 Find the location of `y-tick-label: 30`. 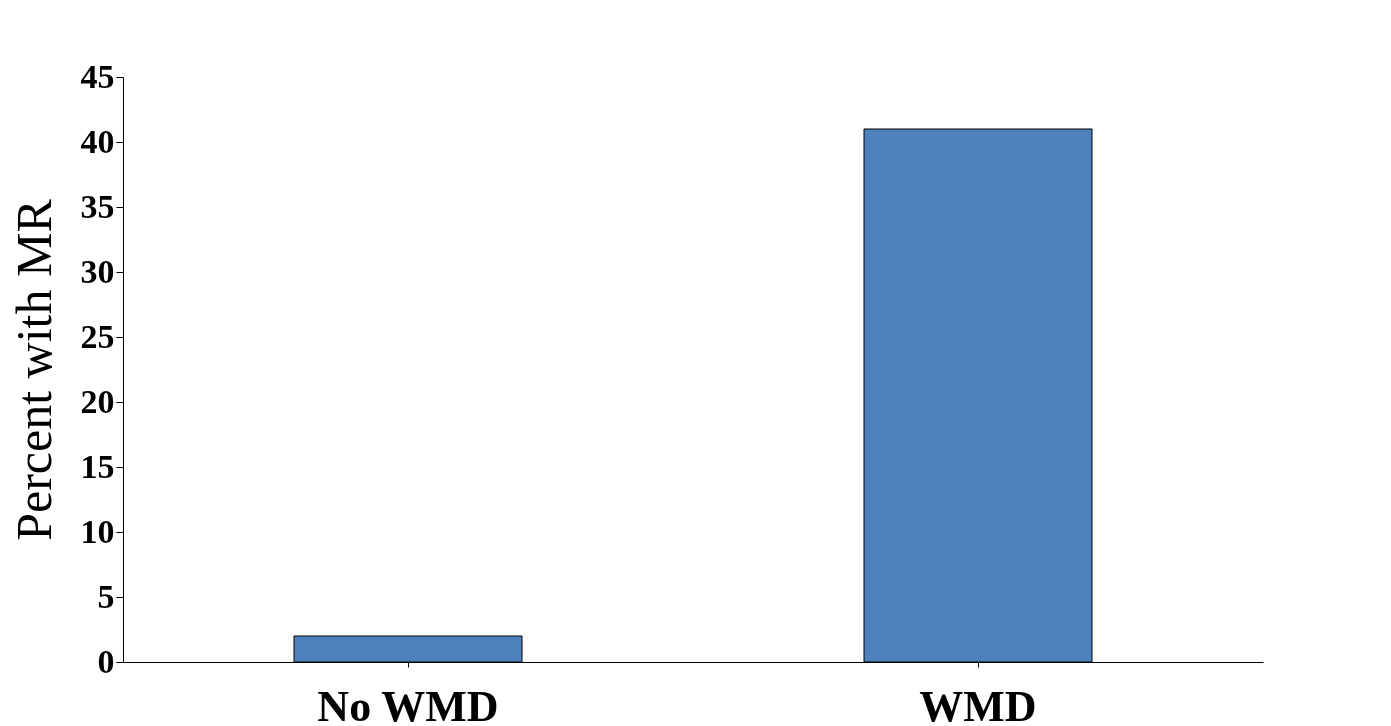

y-tick-label: 30 is located at coordinates (97, 271).